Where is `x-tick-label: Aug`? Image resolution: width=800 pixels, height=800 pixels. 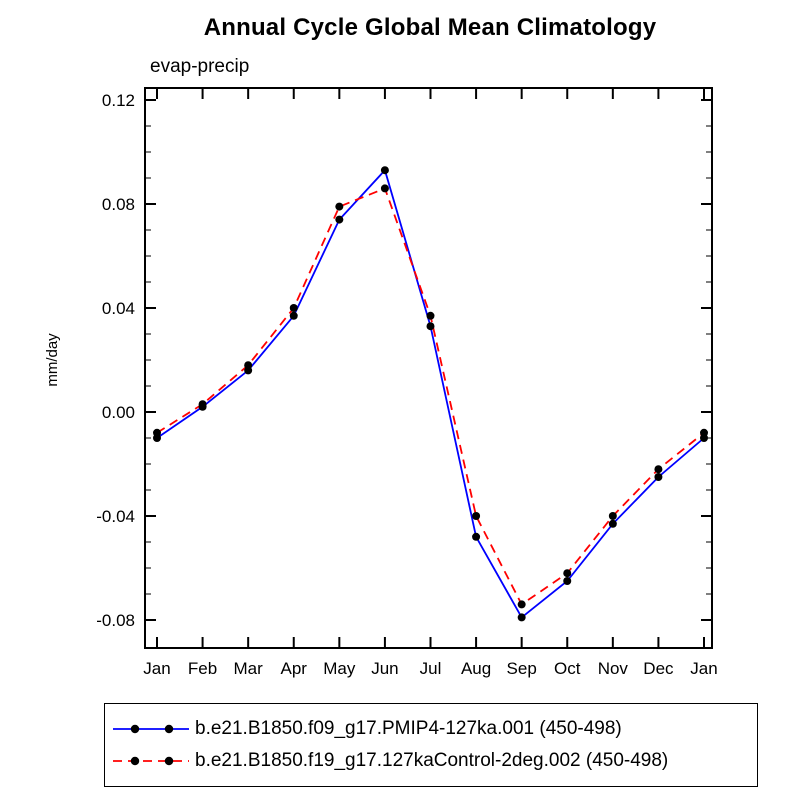
x-tick-label: Aug is located at coordinates (476, 668).